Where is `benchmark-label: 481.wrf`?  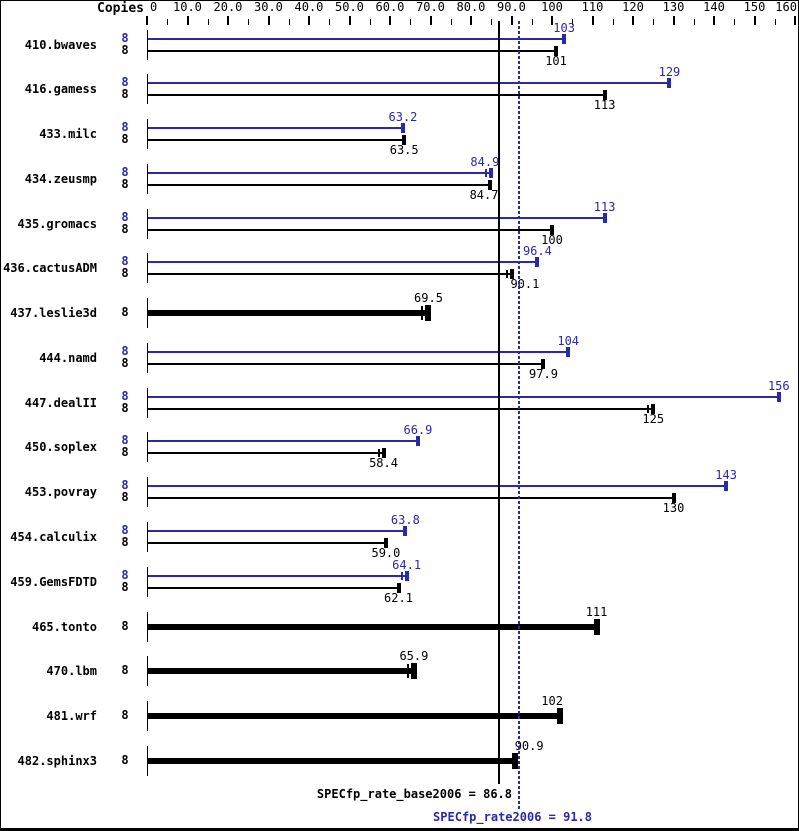
benchmark-label: 481.wrf is located at coordinates (71, 716).